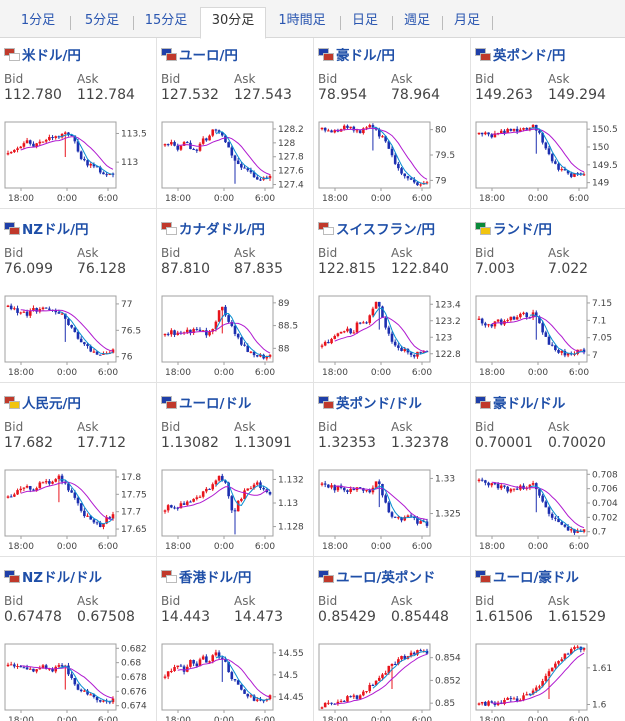 This screenshot has width=625, height=721. What do you see at coordinates (416, 20) in the screenshot?
I see `tab-weekly: 週足` at bounding box center [416, 20].